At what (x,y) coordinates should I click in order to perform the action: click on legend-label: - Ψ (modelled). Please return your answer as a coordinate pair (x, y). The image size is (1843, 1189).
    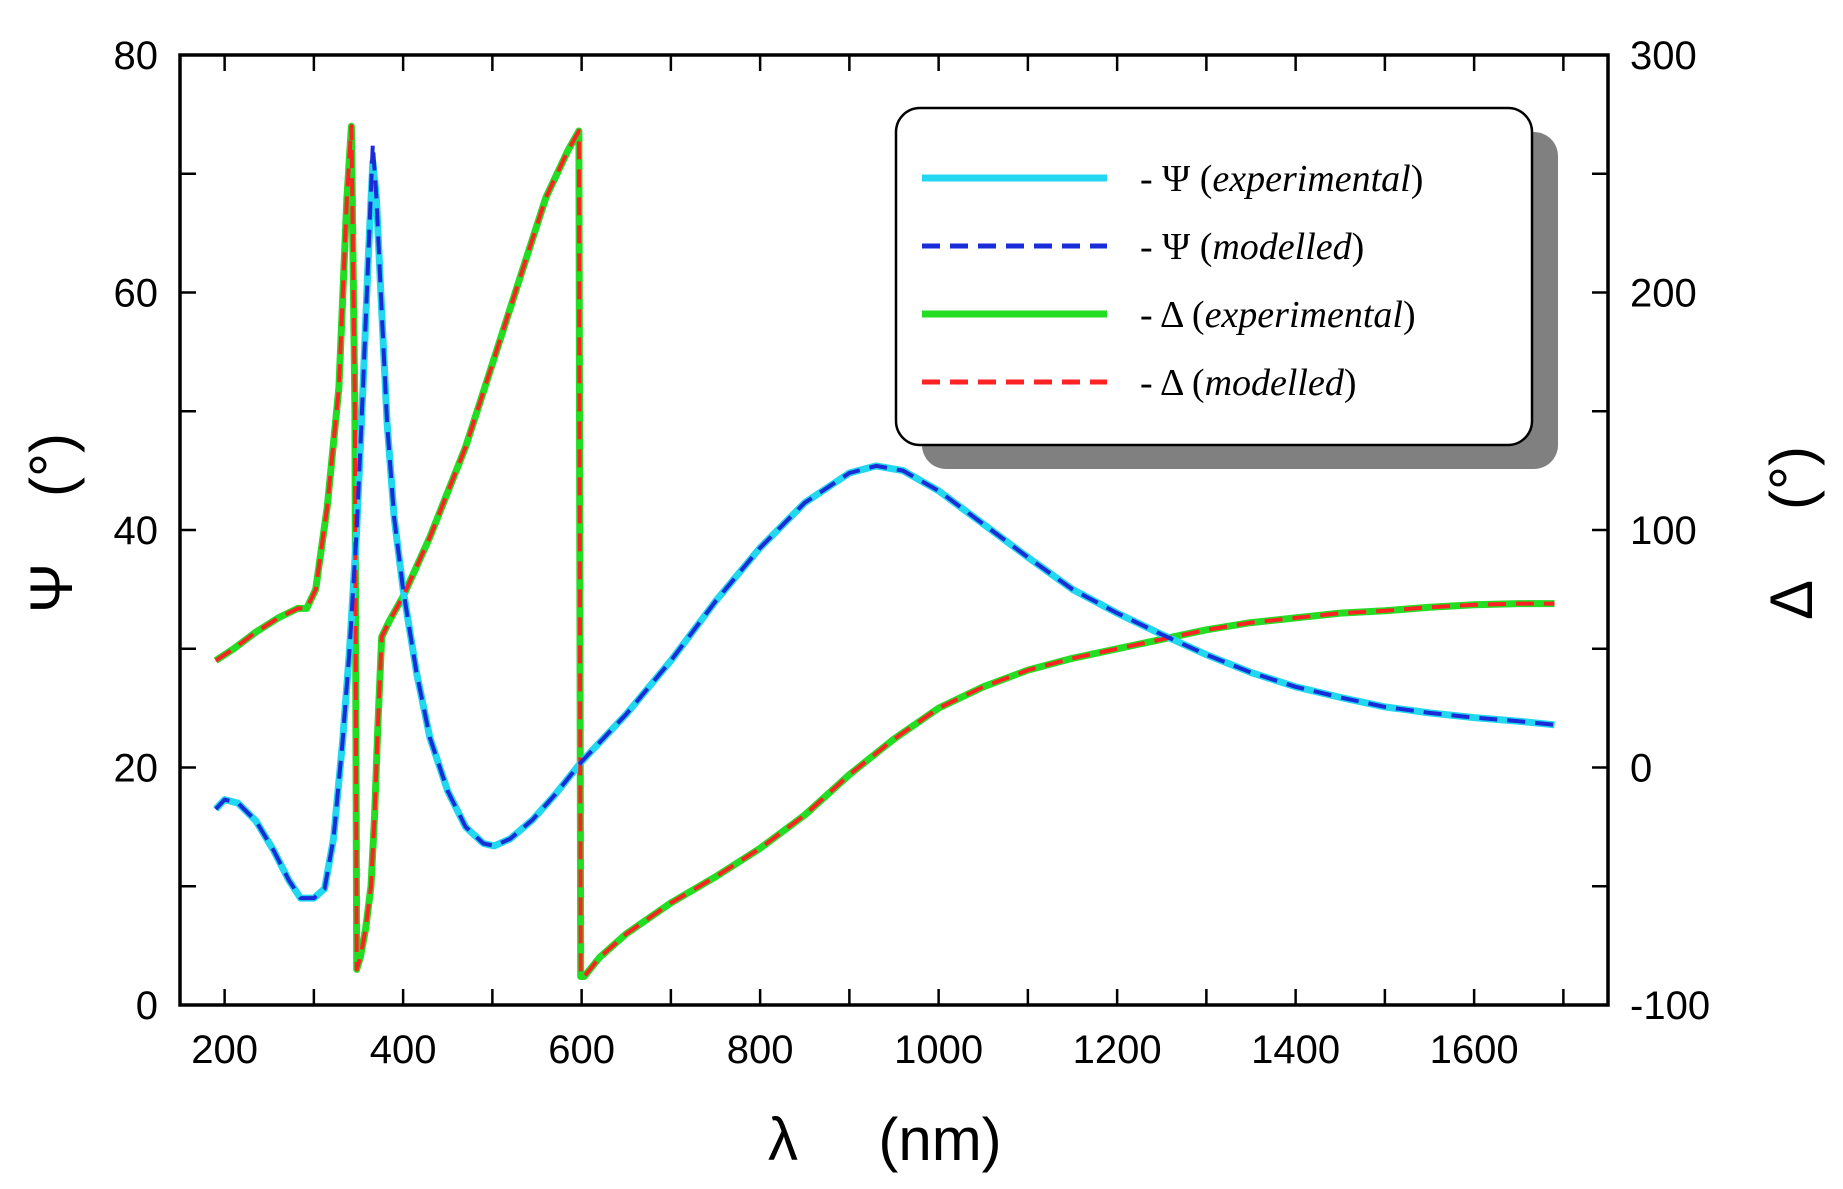
    Looking at the image, I should click on (1252, 247).